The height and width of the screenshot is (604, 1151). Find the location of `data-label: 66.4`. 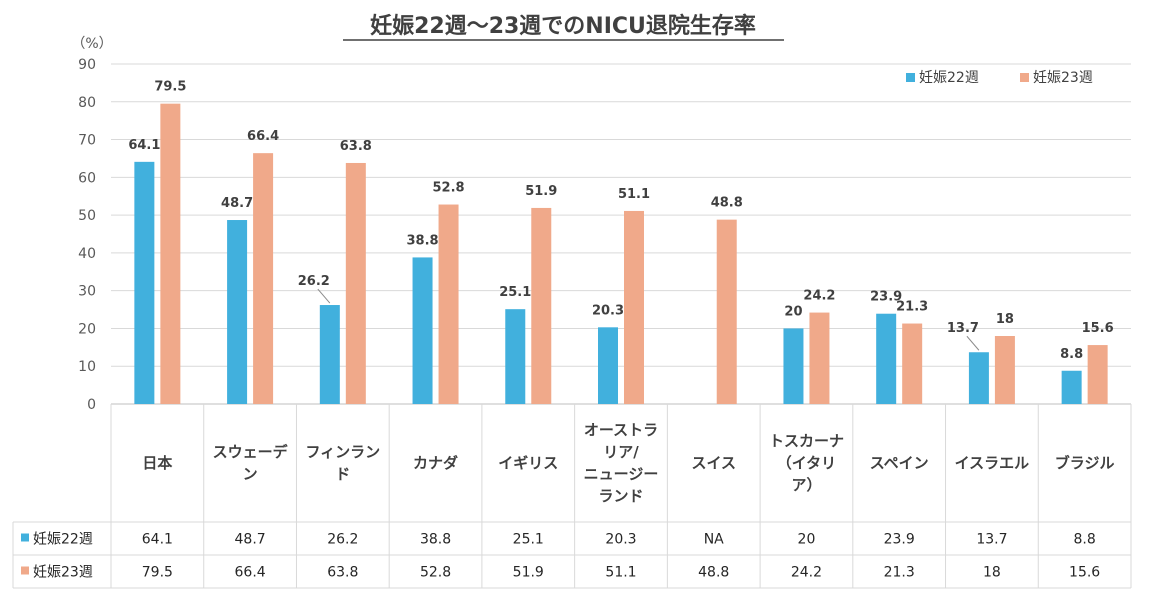

data-label: 66.4 is located at coordinates (263, 136).